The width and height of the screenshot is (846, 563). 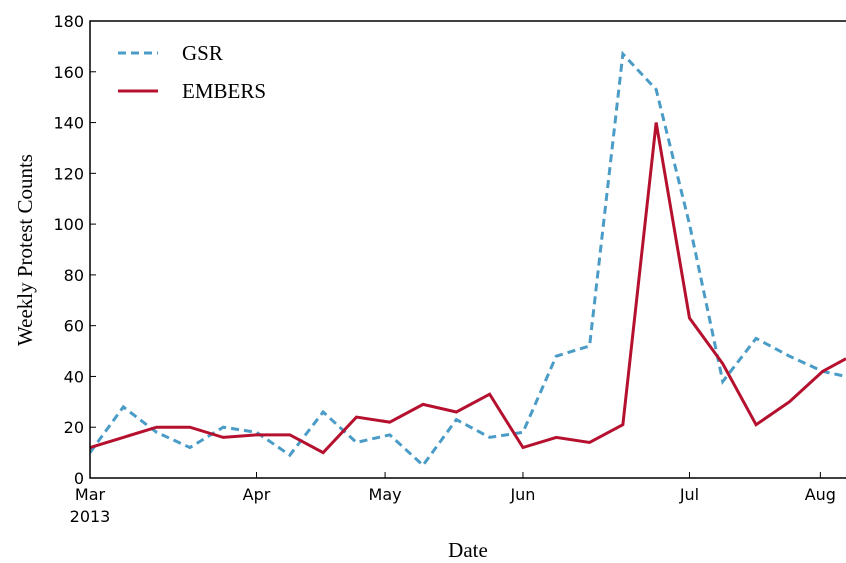 I want to click on legend-label: EMBERS, so click(x=224, y=91).